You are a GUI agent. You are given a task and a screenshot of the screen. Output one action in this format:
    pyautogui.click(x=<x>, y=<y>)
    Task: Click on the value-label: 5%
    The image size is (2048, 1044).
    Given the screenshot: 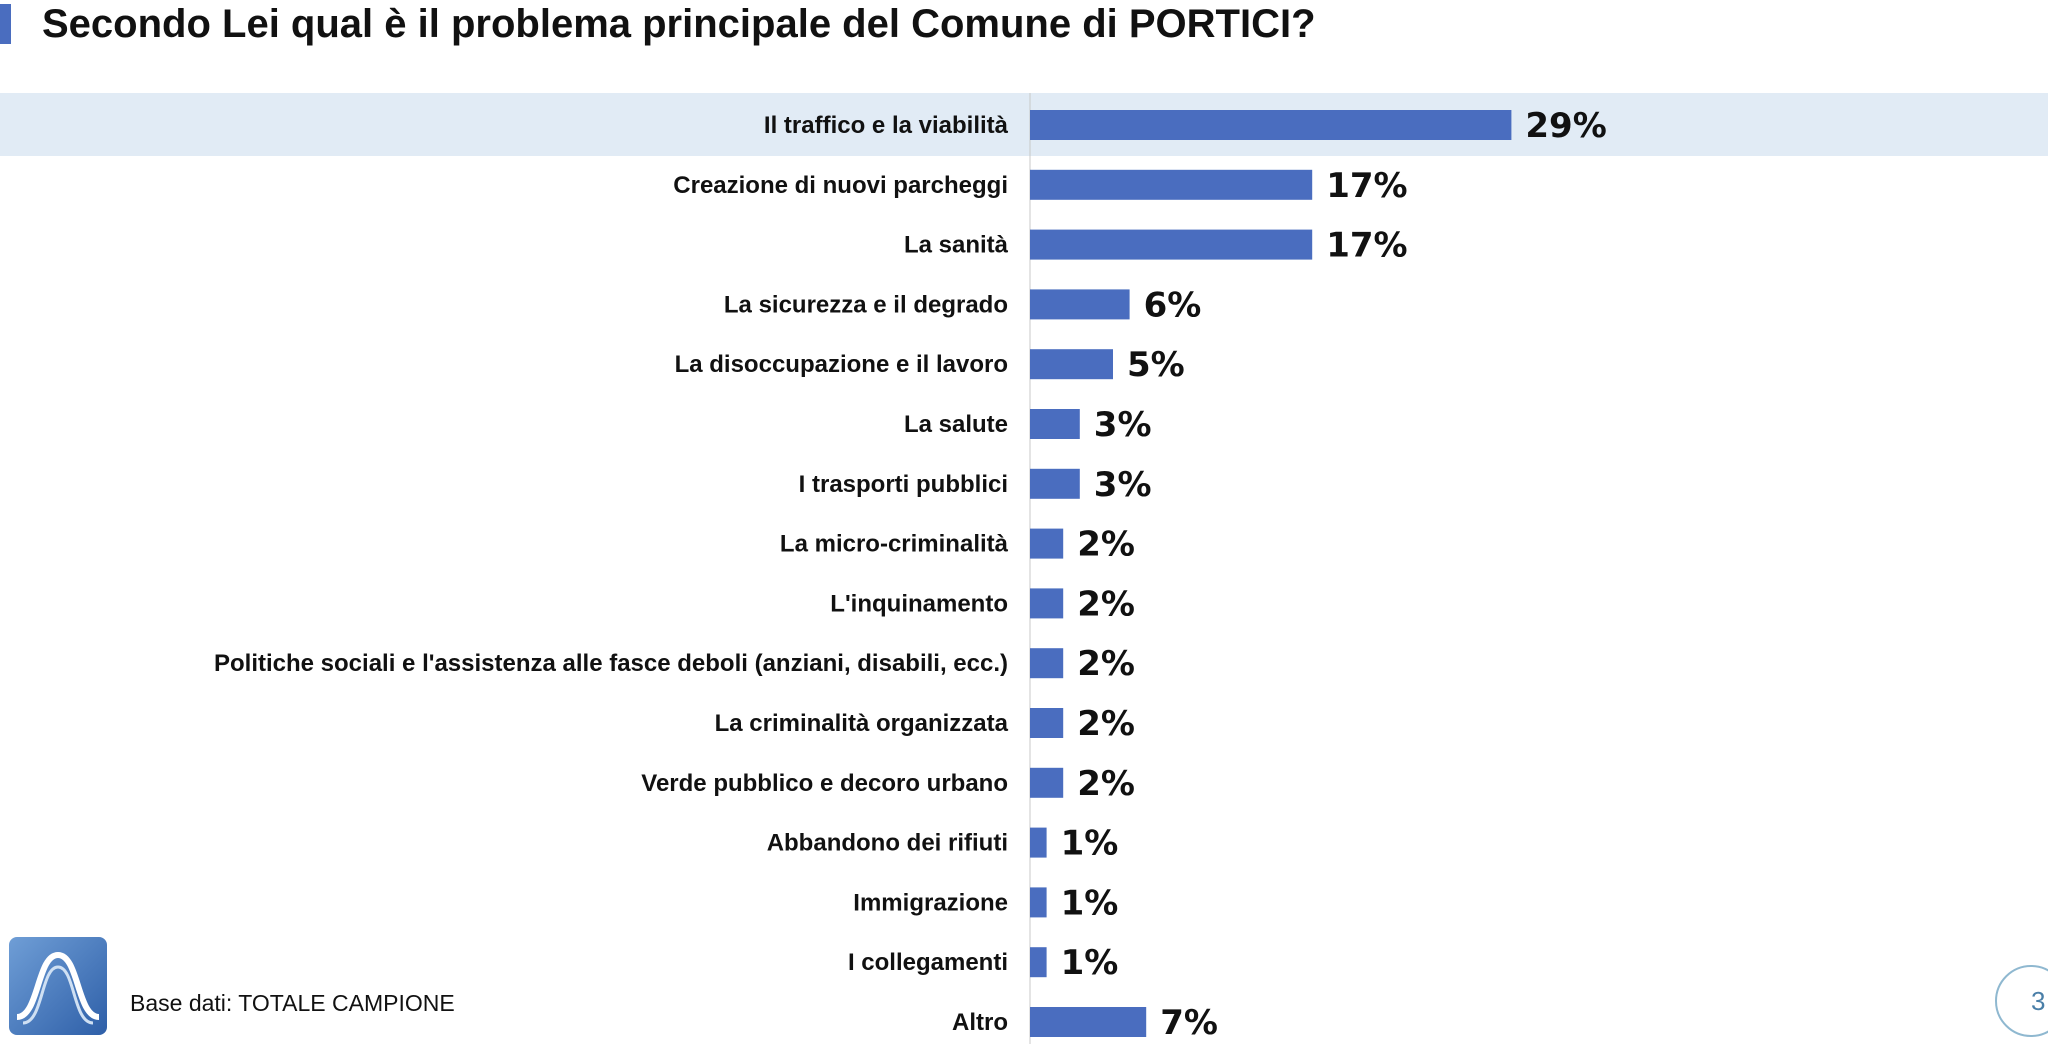 What is the action you would take?
    pyautogui.click(x=1156, y=365)
    